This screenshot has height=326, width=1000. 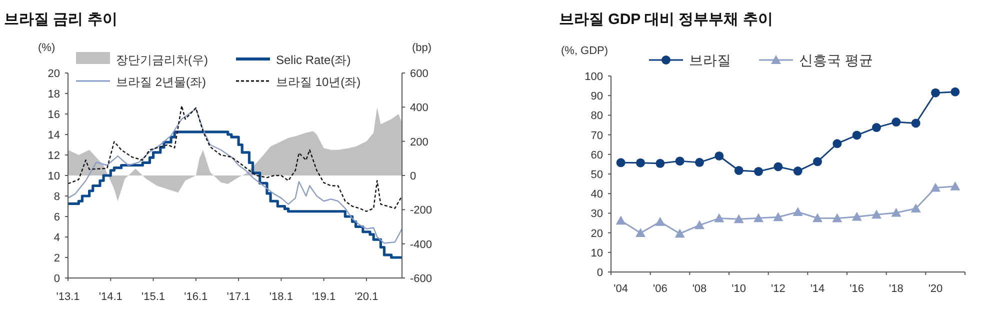 What do you see at coordinates (161, 82) in the screenshot?
I see `legend-label: 브라질 2년물(좌)` at bounding box center [161, 82].